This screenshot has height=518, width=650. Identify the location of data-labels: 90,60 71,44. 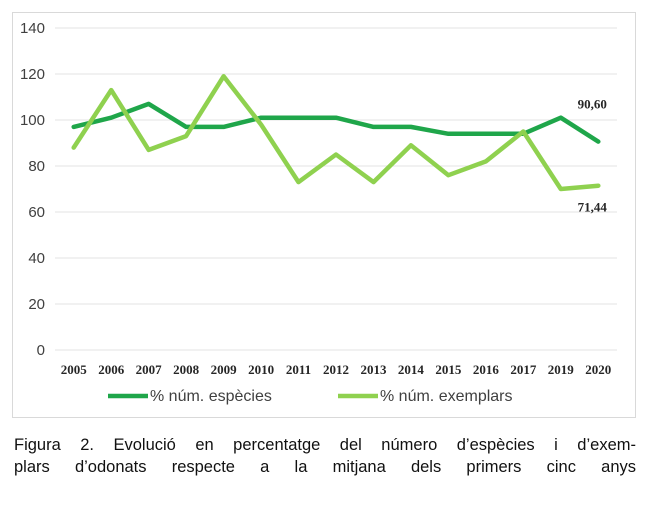
(593, 156).